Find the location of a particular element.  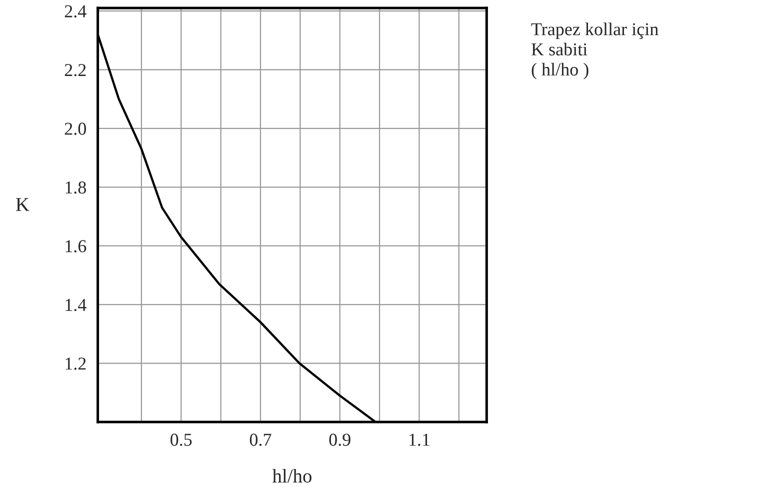

x-tick-label: 0.9 is located at coordinates (339, 440).